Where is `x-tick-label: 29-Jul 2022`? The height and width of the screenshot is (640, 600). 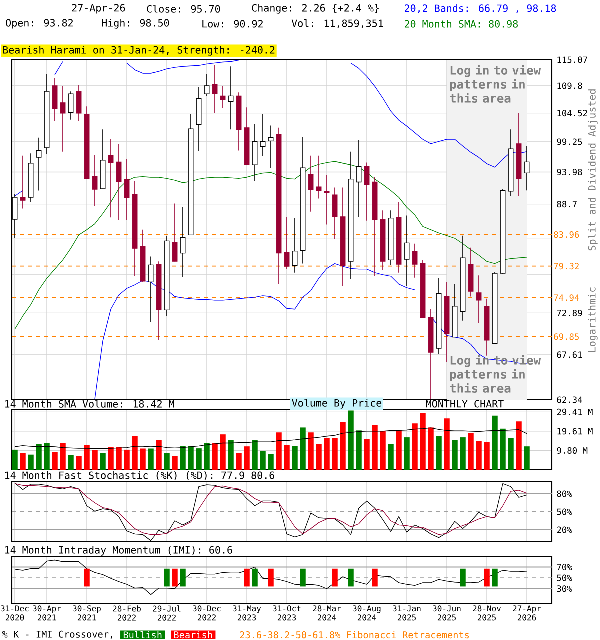
x-tick-label: 29-Jul 2022 is located at coordinates (167, 613).